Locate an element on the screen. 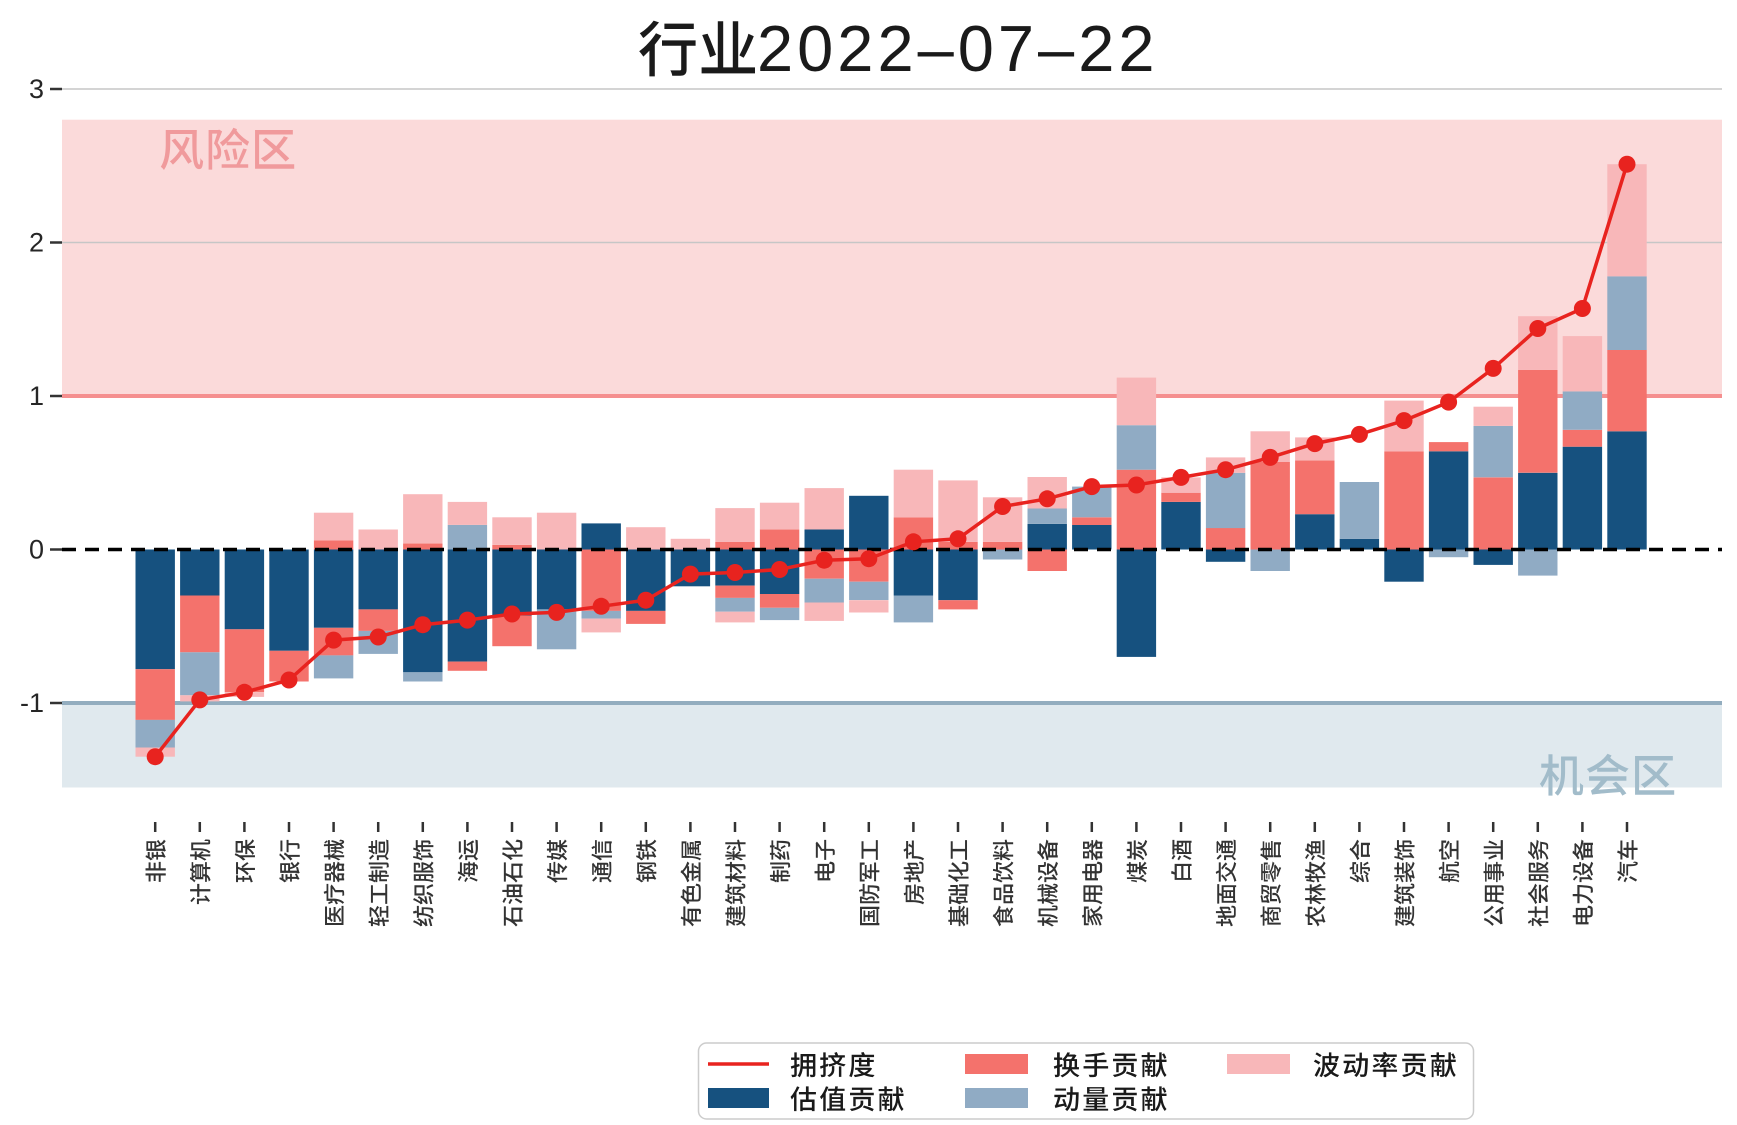 The image size is (1737, 1125). svg-text: 2022–07–22 is located at coordinates (958, 48).